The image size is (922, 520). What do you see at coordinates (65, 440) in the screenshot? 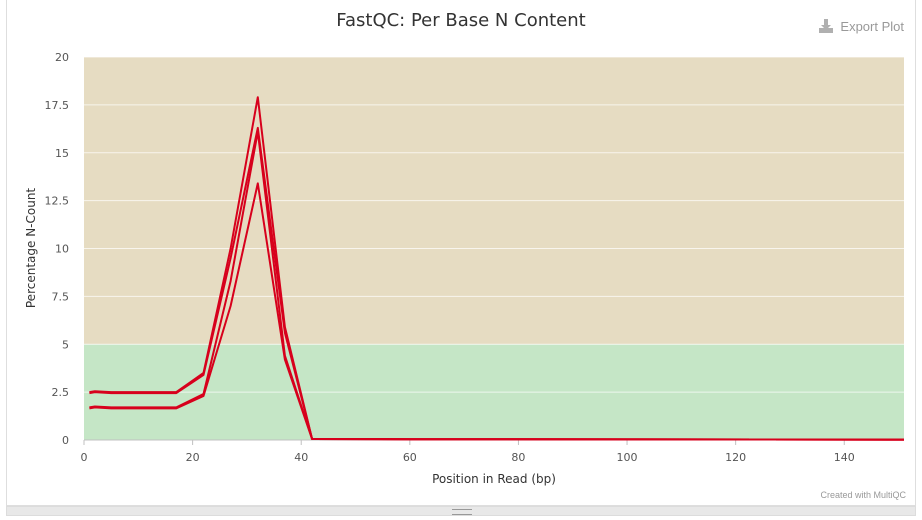
I see `y-tick-label: 0` at bounding box center [65, 440].